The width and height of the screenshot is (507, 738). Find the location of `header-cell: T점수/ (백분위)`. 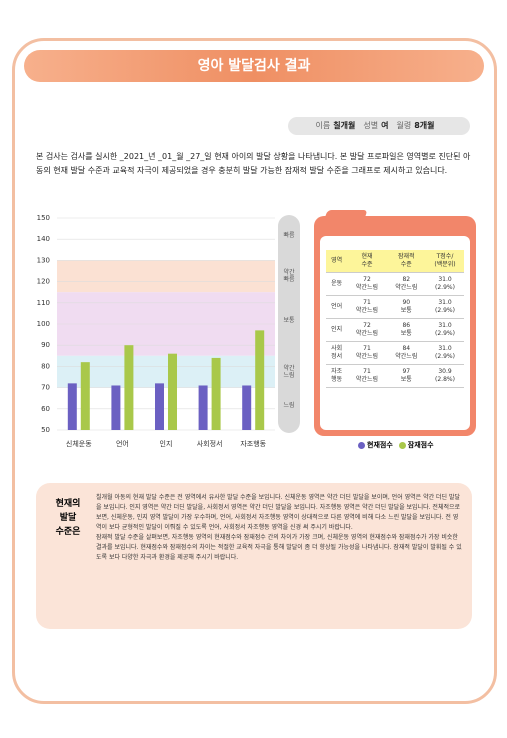

header-cell: T점수/ (백분위) is located at coordinates (444, 261).